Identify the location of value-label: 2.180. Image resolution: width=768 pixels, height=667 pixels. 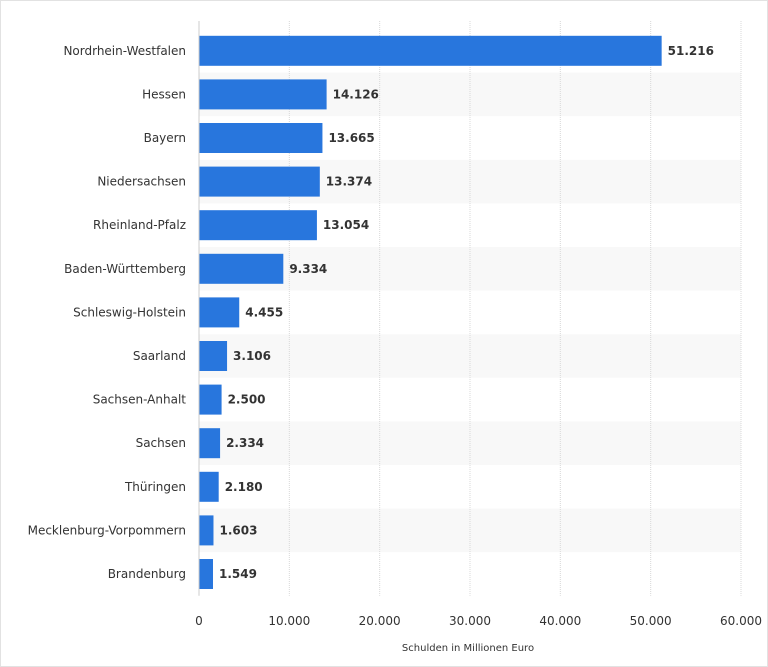
(244, 487).